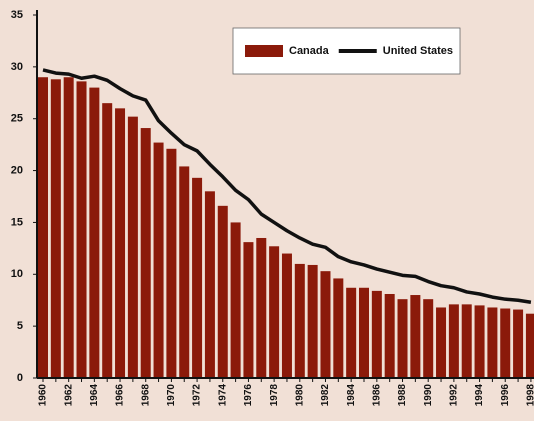 The height and width of the screenshot is (421, 534). Describe the element at coordinates (264, 51) in the screenshot. I see `legend-swatch` at that location.